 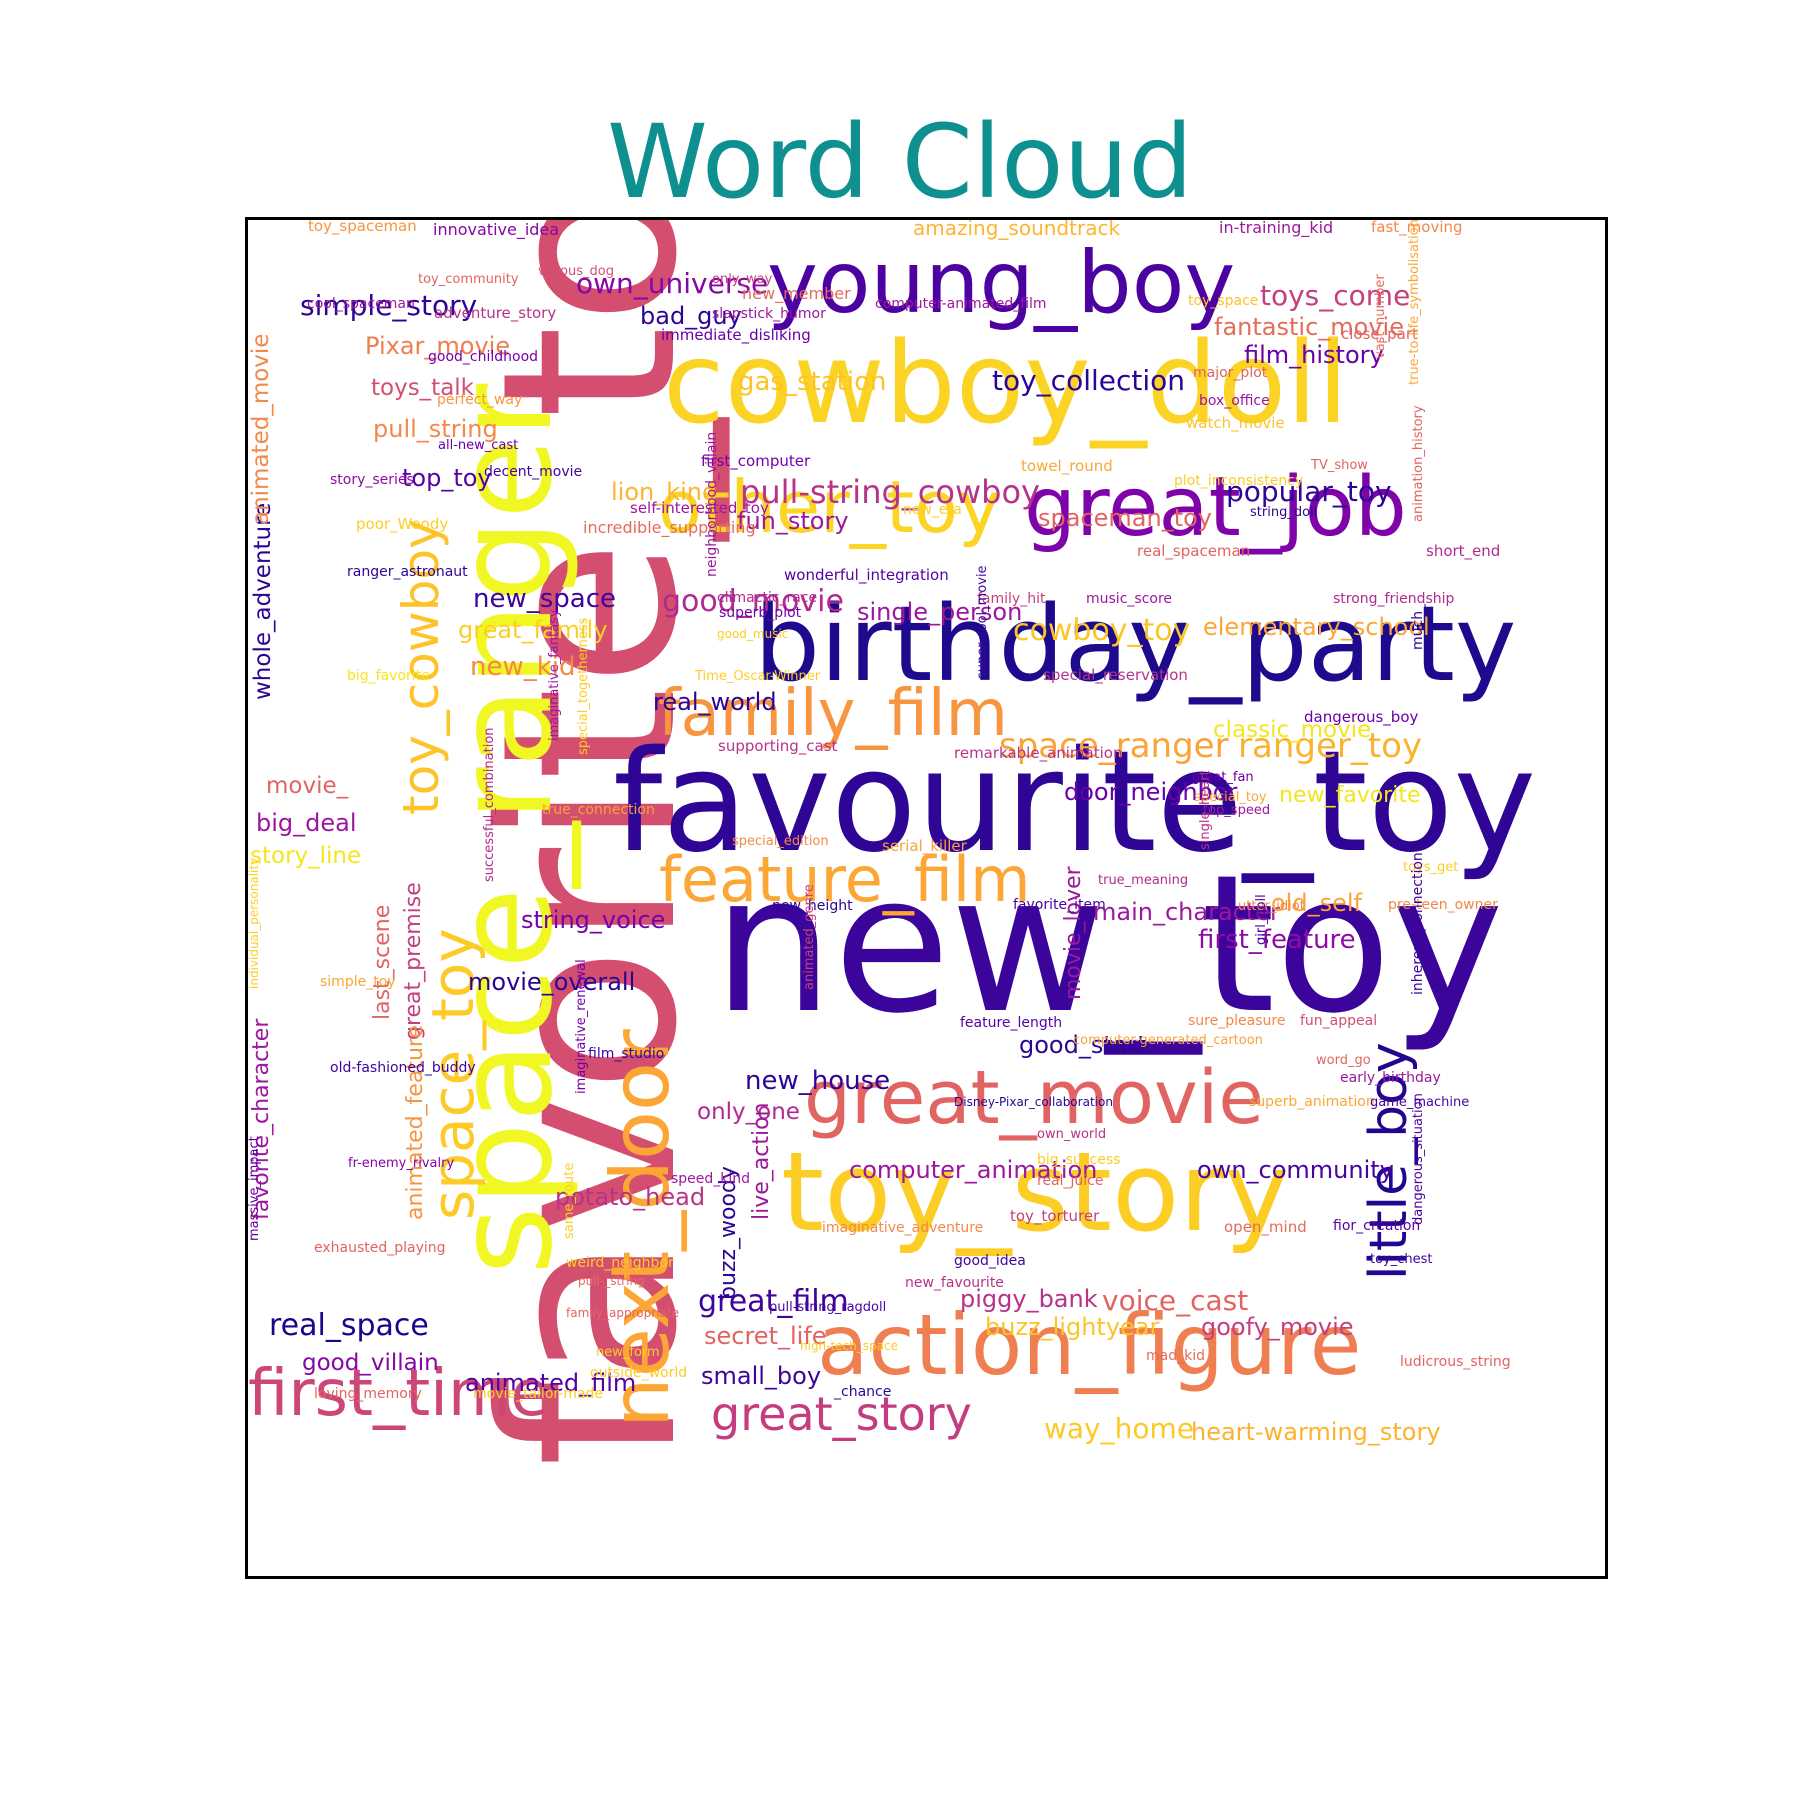 What do you see at coordinates (505, 829) in the screenshot?
I see `word-space-ranger: space_ranger` at bounding box center [505, 829].